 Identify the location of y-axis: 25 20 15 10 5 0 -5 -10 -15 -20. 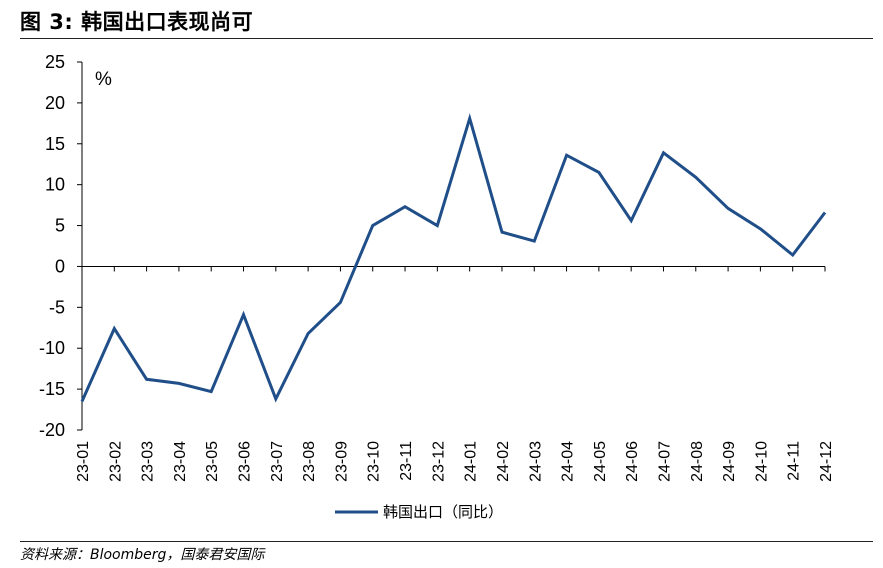
(61, 246).